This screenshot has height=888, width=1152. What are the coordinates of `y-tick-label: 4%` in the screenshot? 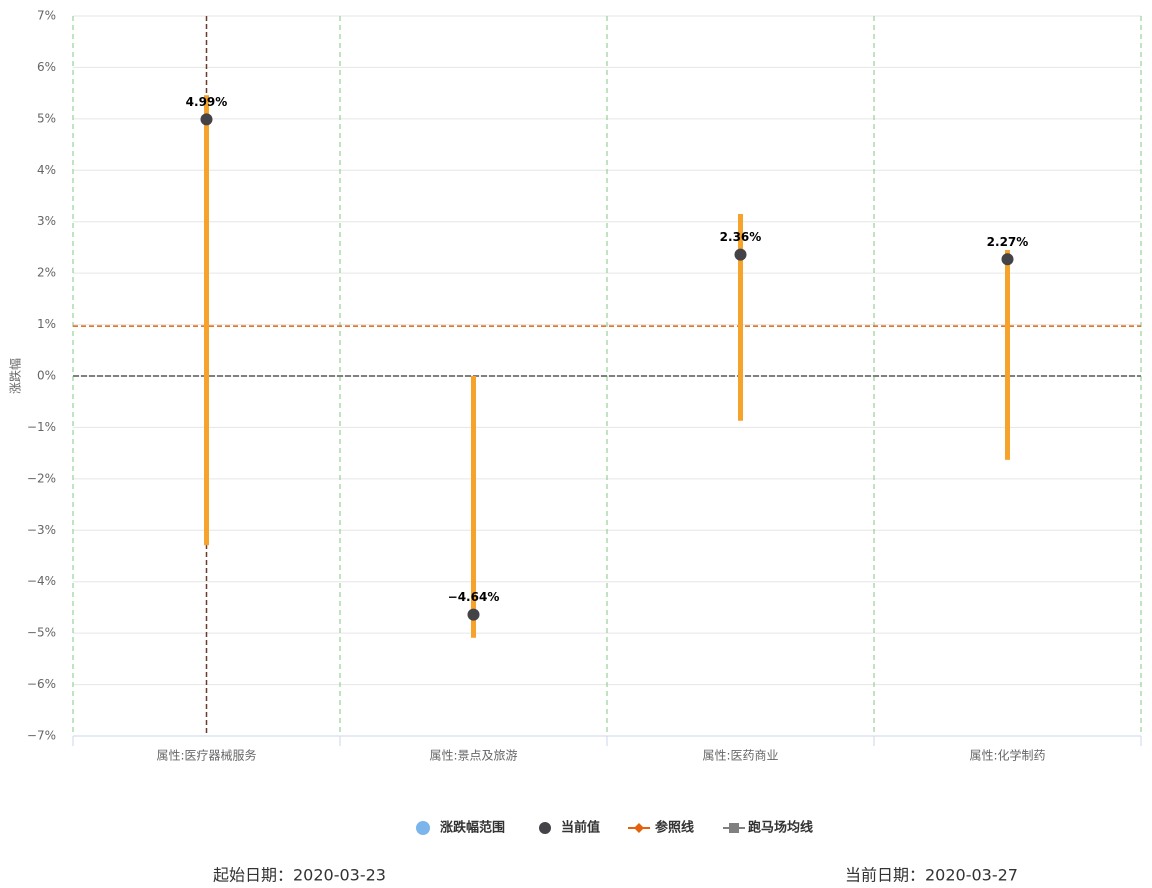 It's located at (46, 170).